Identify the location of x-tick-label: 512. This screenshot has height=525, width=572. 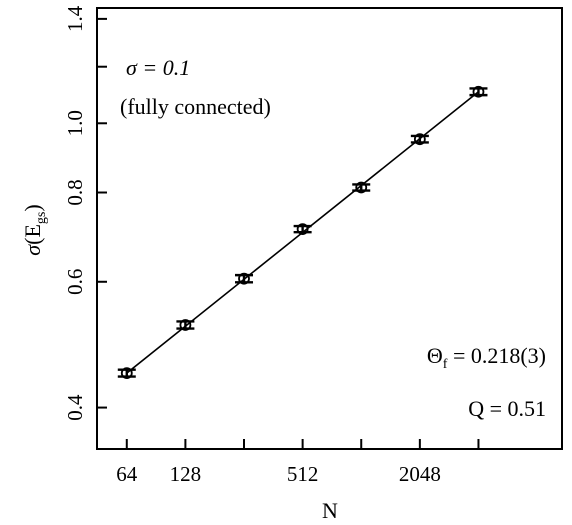
(303, 474).